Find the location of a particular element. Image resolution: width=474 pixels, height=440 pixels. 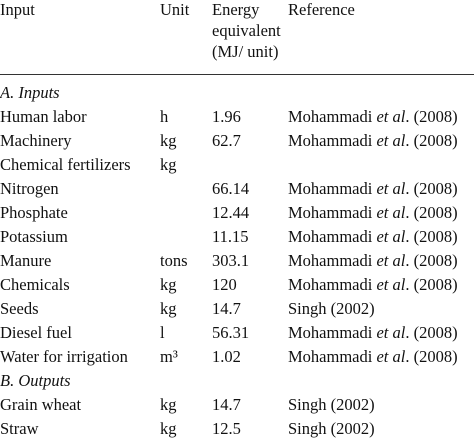

header-rule is located at coordinates (237, 74).